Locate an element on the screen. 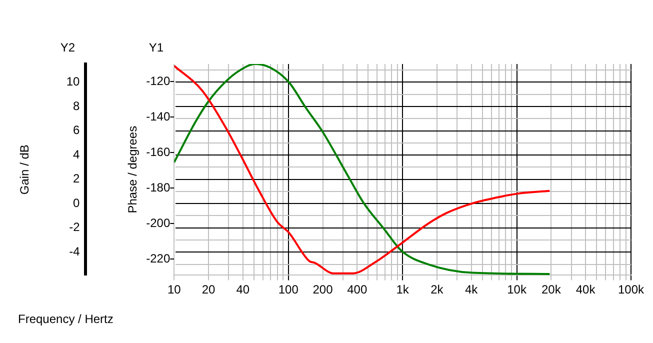 Image resolution: width=653 pixels, height=343 pixels. text: Y1 is located at coordinates (156, 47).